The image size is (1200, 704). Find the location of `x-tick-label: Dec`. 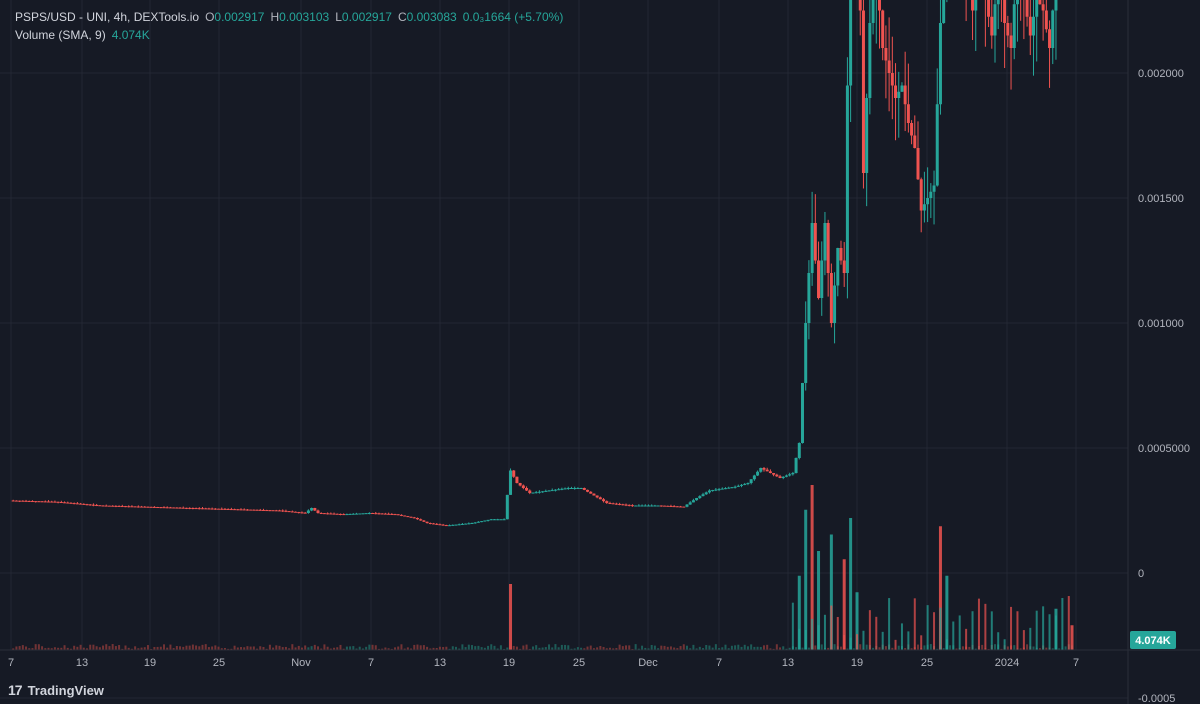

x-tick-label: Dec is located at coordinates (648, 663).